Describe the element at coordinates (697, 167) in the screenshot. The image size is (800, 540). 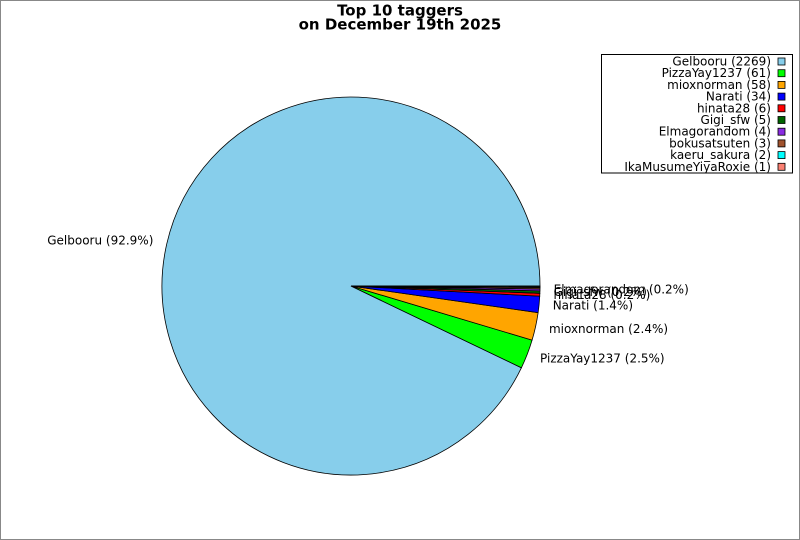
I see `legend-label: IkaMusumeYiyaRoxie (1)` at that location.